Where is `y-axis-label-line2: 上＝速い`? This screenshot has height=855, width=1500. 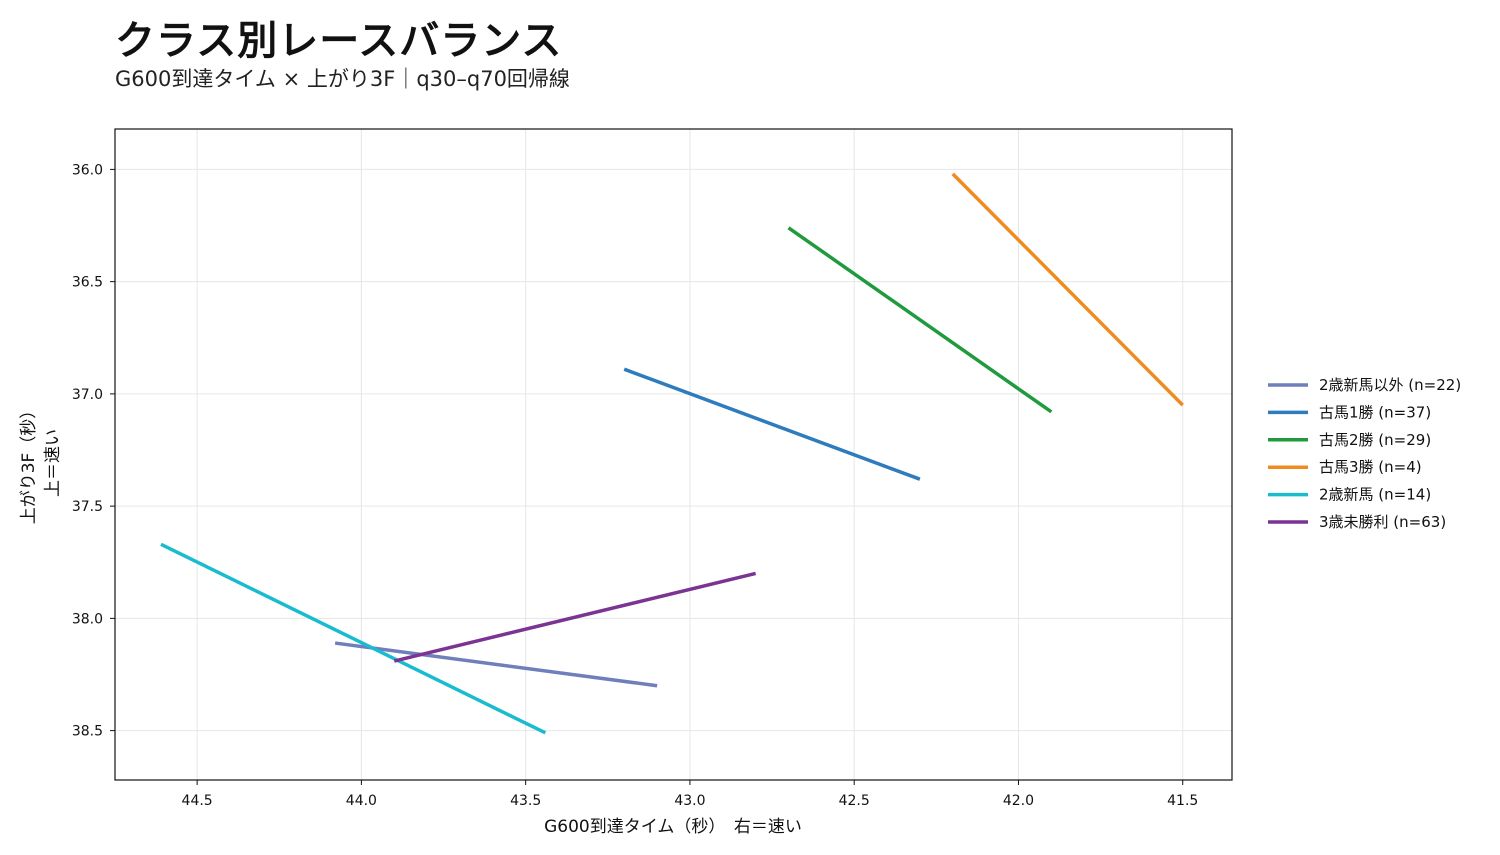
y-axis-label-line2: 上＝速い is located at coordinates (53, 463).